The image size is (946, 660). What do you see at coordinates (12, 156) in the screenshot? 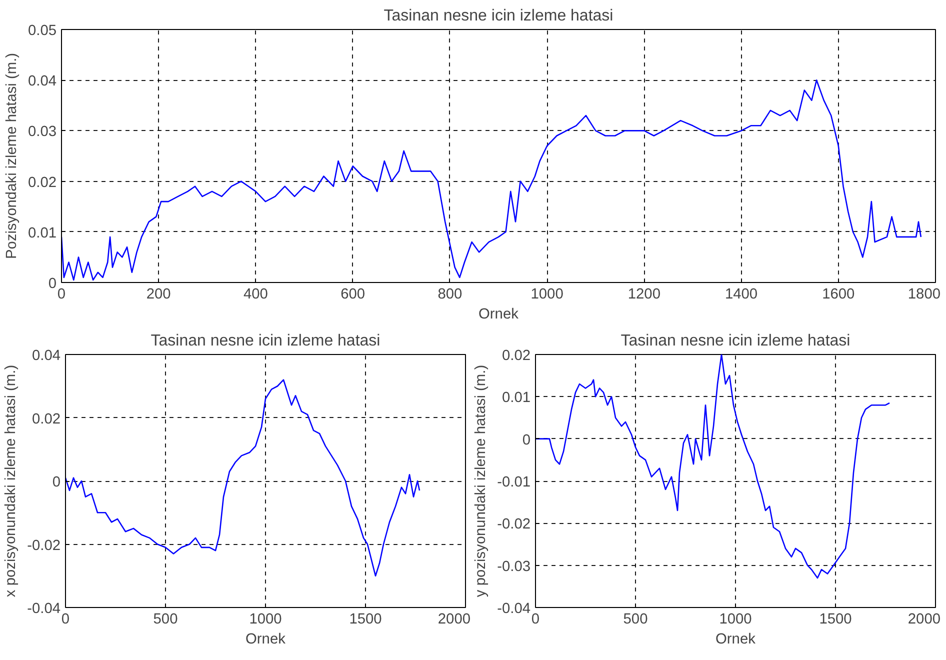
I see `y-axis-title: Pozisyondaki izleme hatasi (m.)` at bounding box center [12, 156].